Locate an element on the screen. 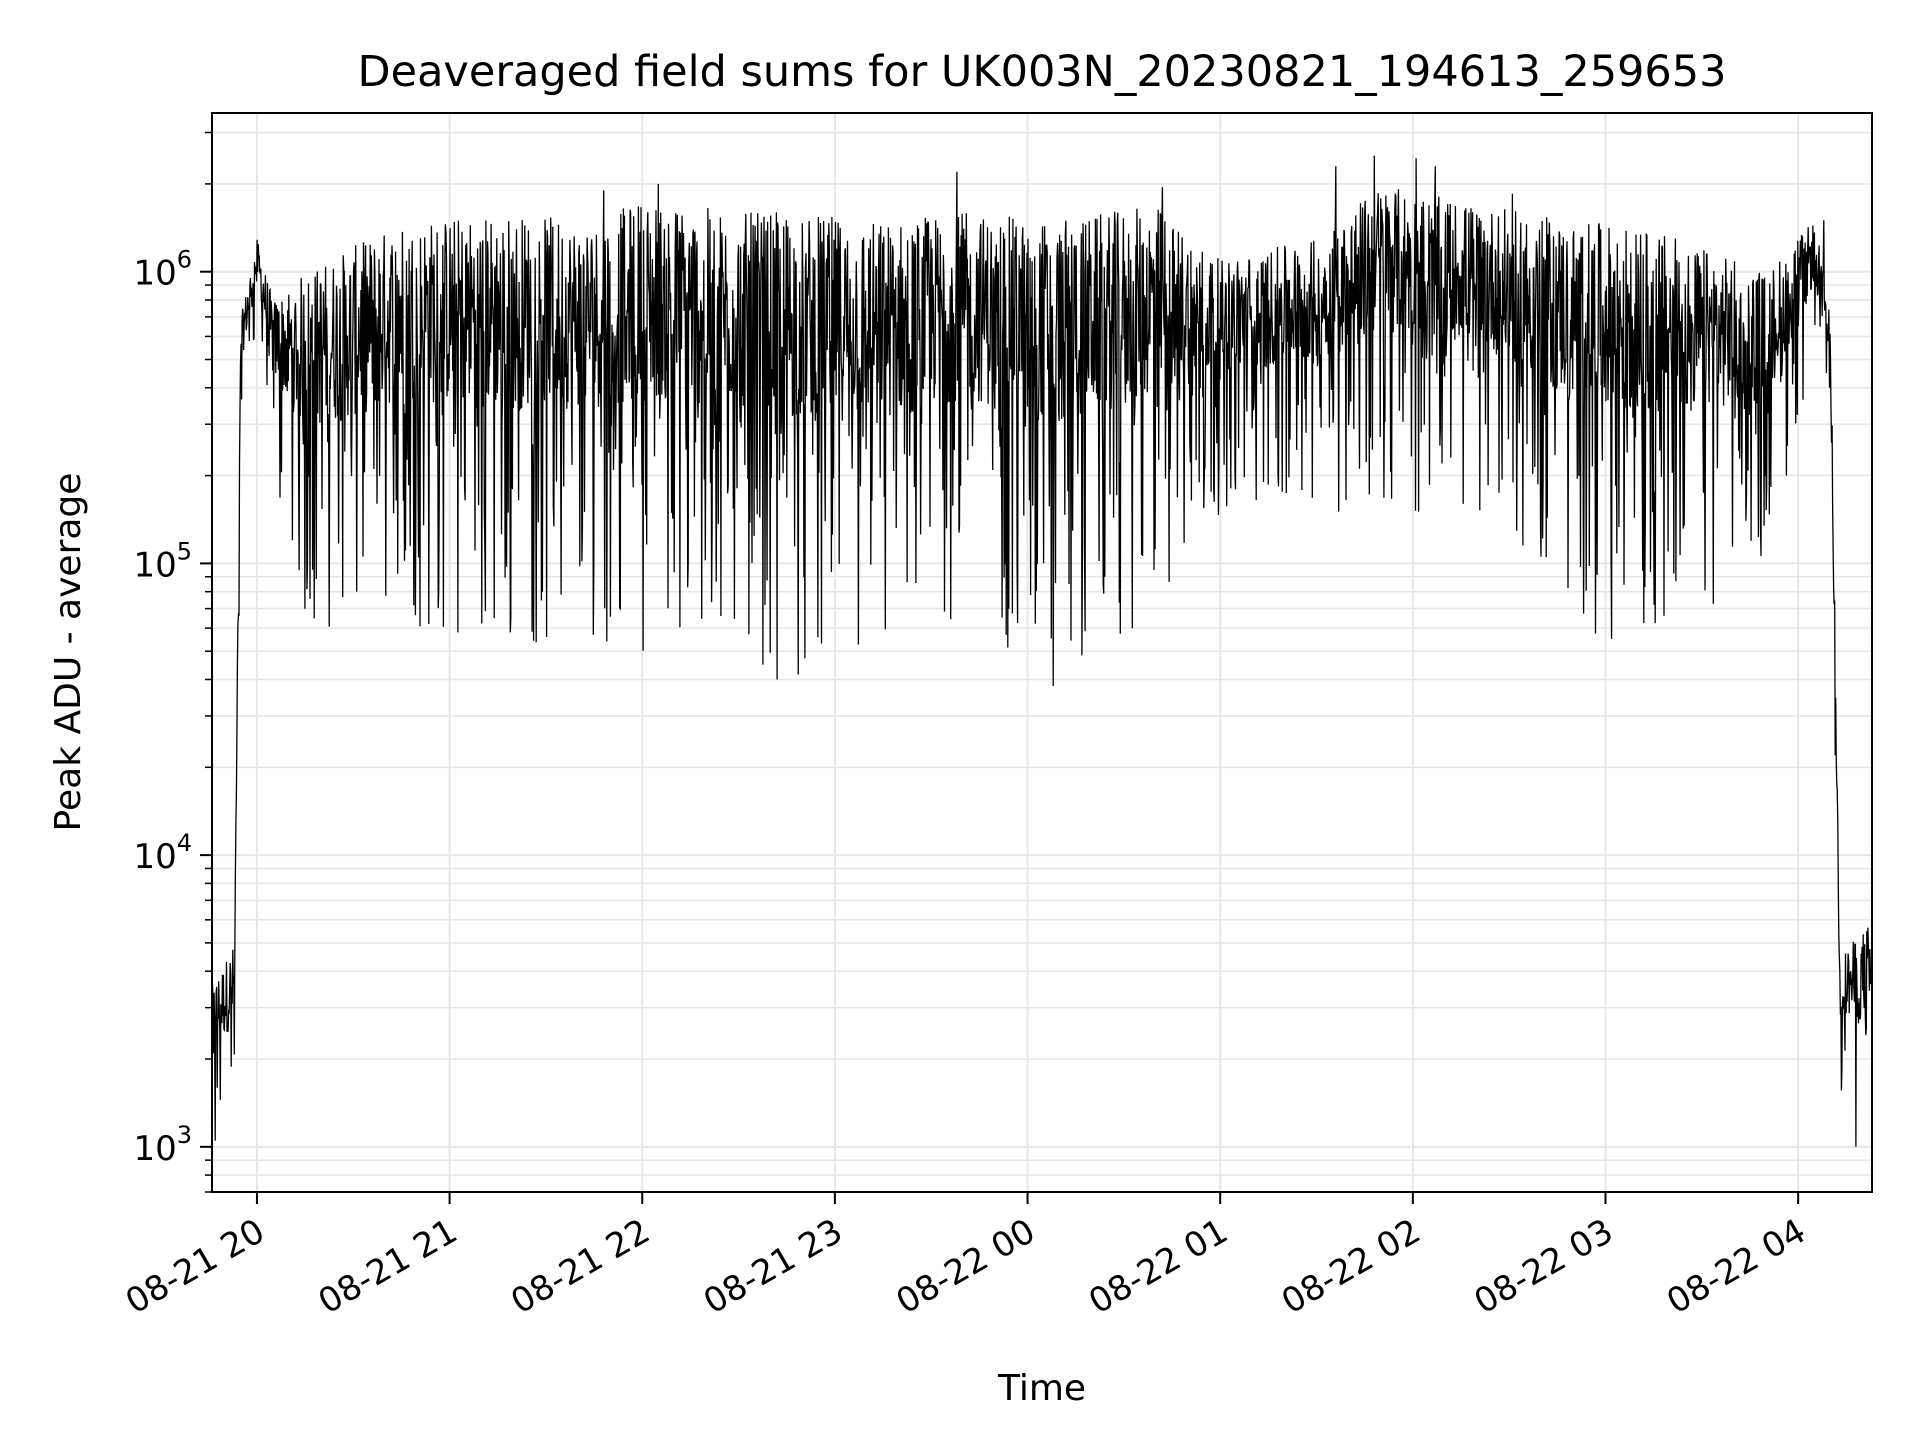 This screenshot has height=1444, width=1920. x-axis-label: Time is located at coordinates (1041, 1388).